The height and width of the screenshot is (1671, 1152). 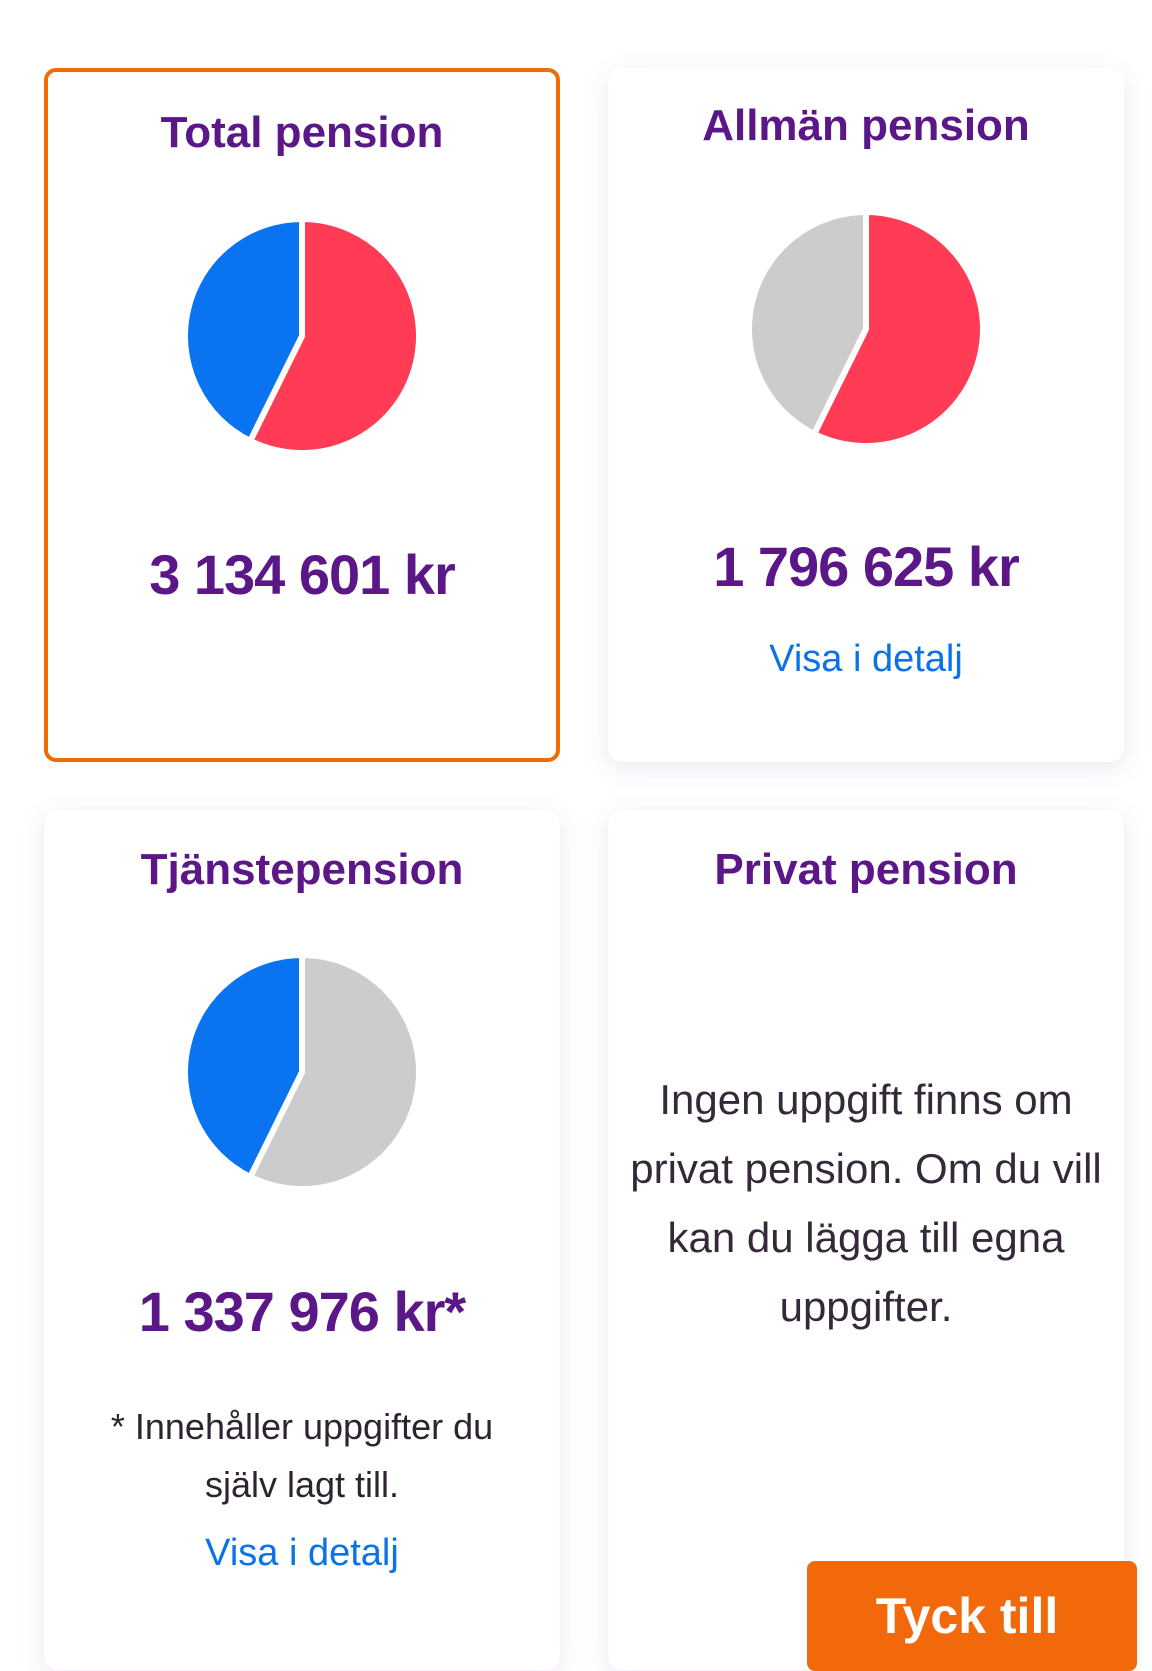 What do you see at coordinates (866, 869) in the screenshot?
I see `card-title: Privat pension` at bounding box center [866, 869].